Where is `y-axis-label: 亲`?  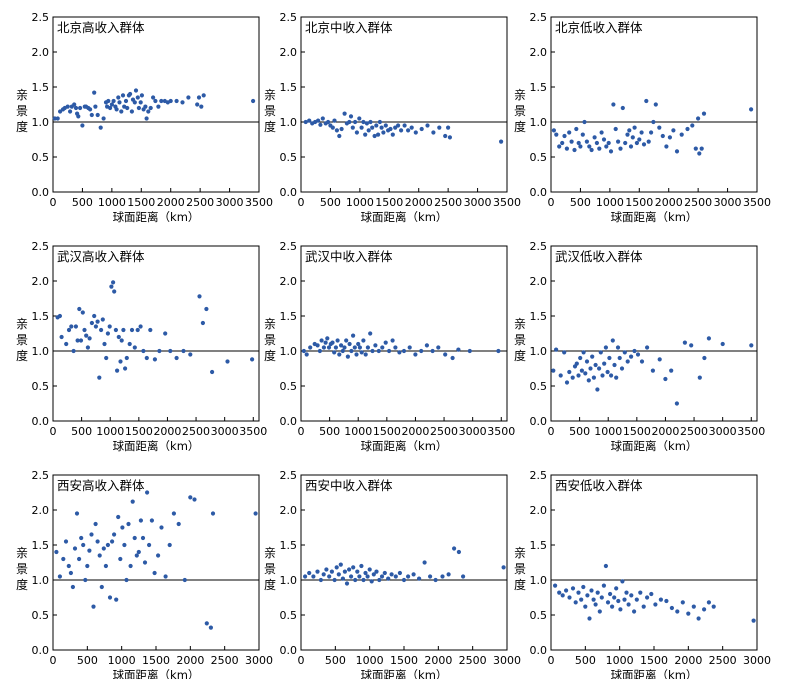 y-axis-label: 亲 is located at coordinates (520, 95).